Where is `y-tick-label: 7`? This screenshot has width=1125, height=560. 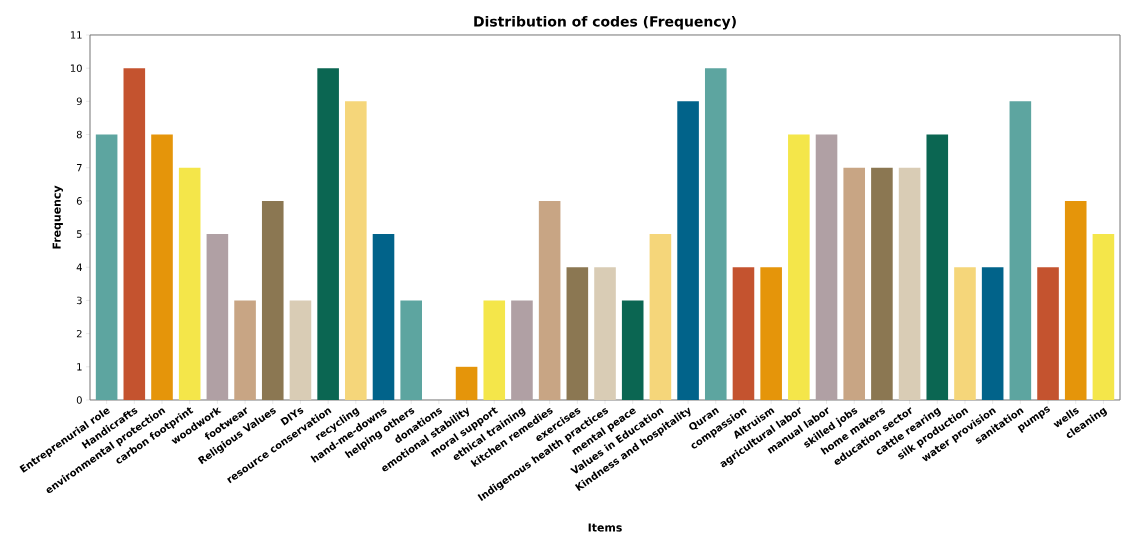 y-tick-label: 7 is located at coordinates (79, 168).